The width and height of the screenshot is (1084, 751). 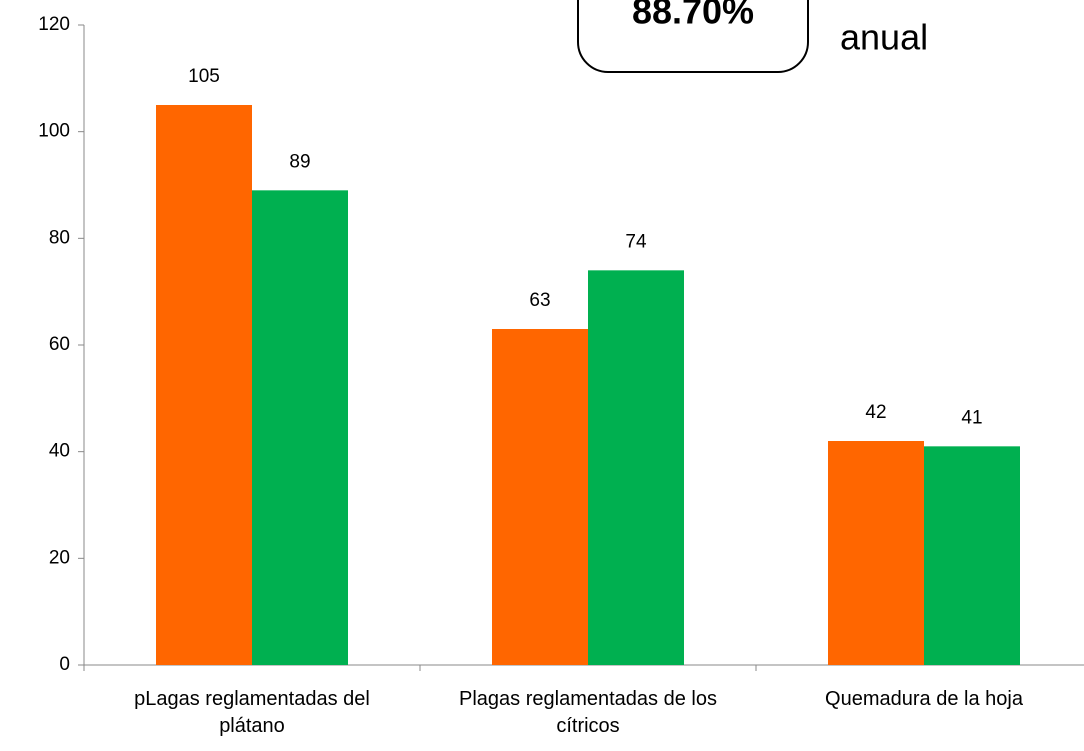 What do you see at coordinates (693, 16) in the screenshot?
I see `annotation: 88.70%` at bounding box center [693, 16].